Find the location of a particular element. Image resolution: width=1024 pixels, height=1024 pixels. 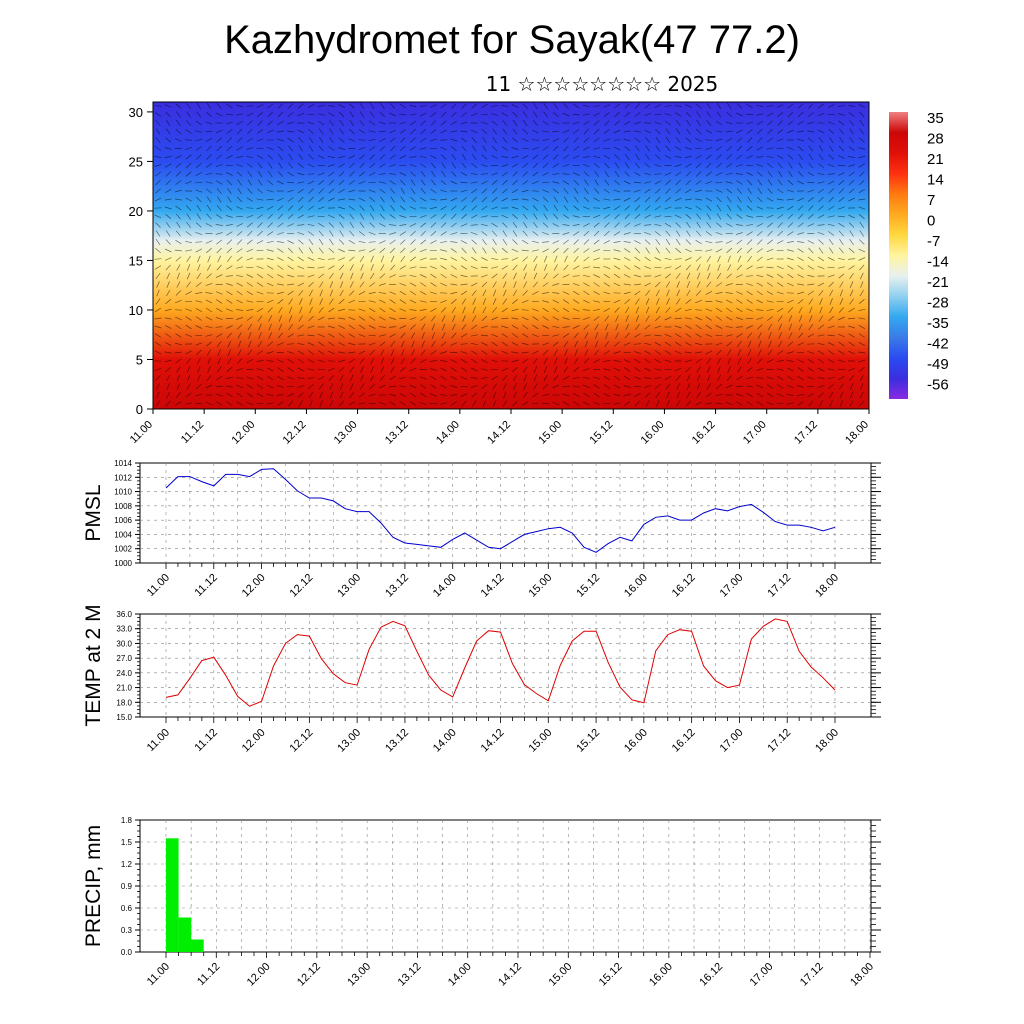

pmsl-xtick-label: 12.12 is located at coordinates (302, 586).